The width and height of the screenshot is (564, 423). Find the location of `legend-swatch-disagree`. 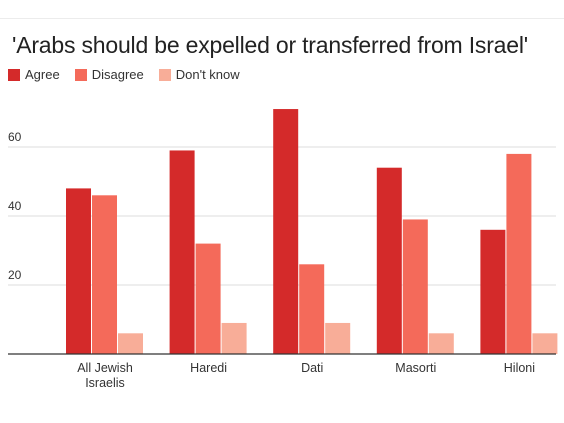

legend-swatch-disagree is located at coordinates (80, 74).